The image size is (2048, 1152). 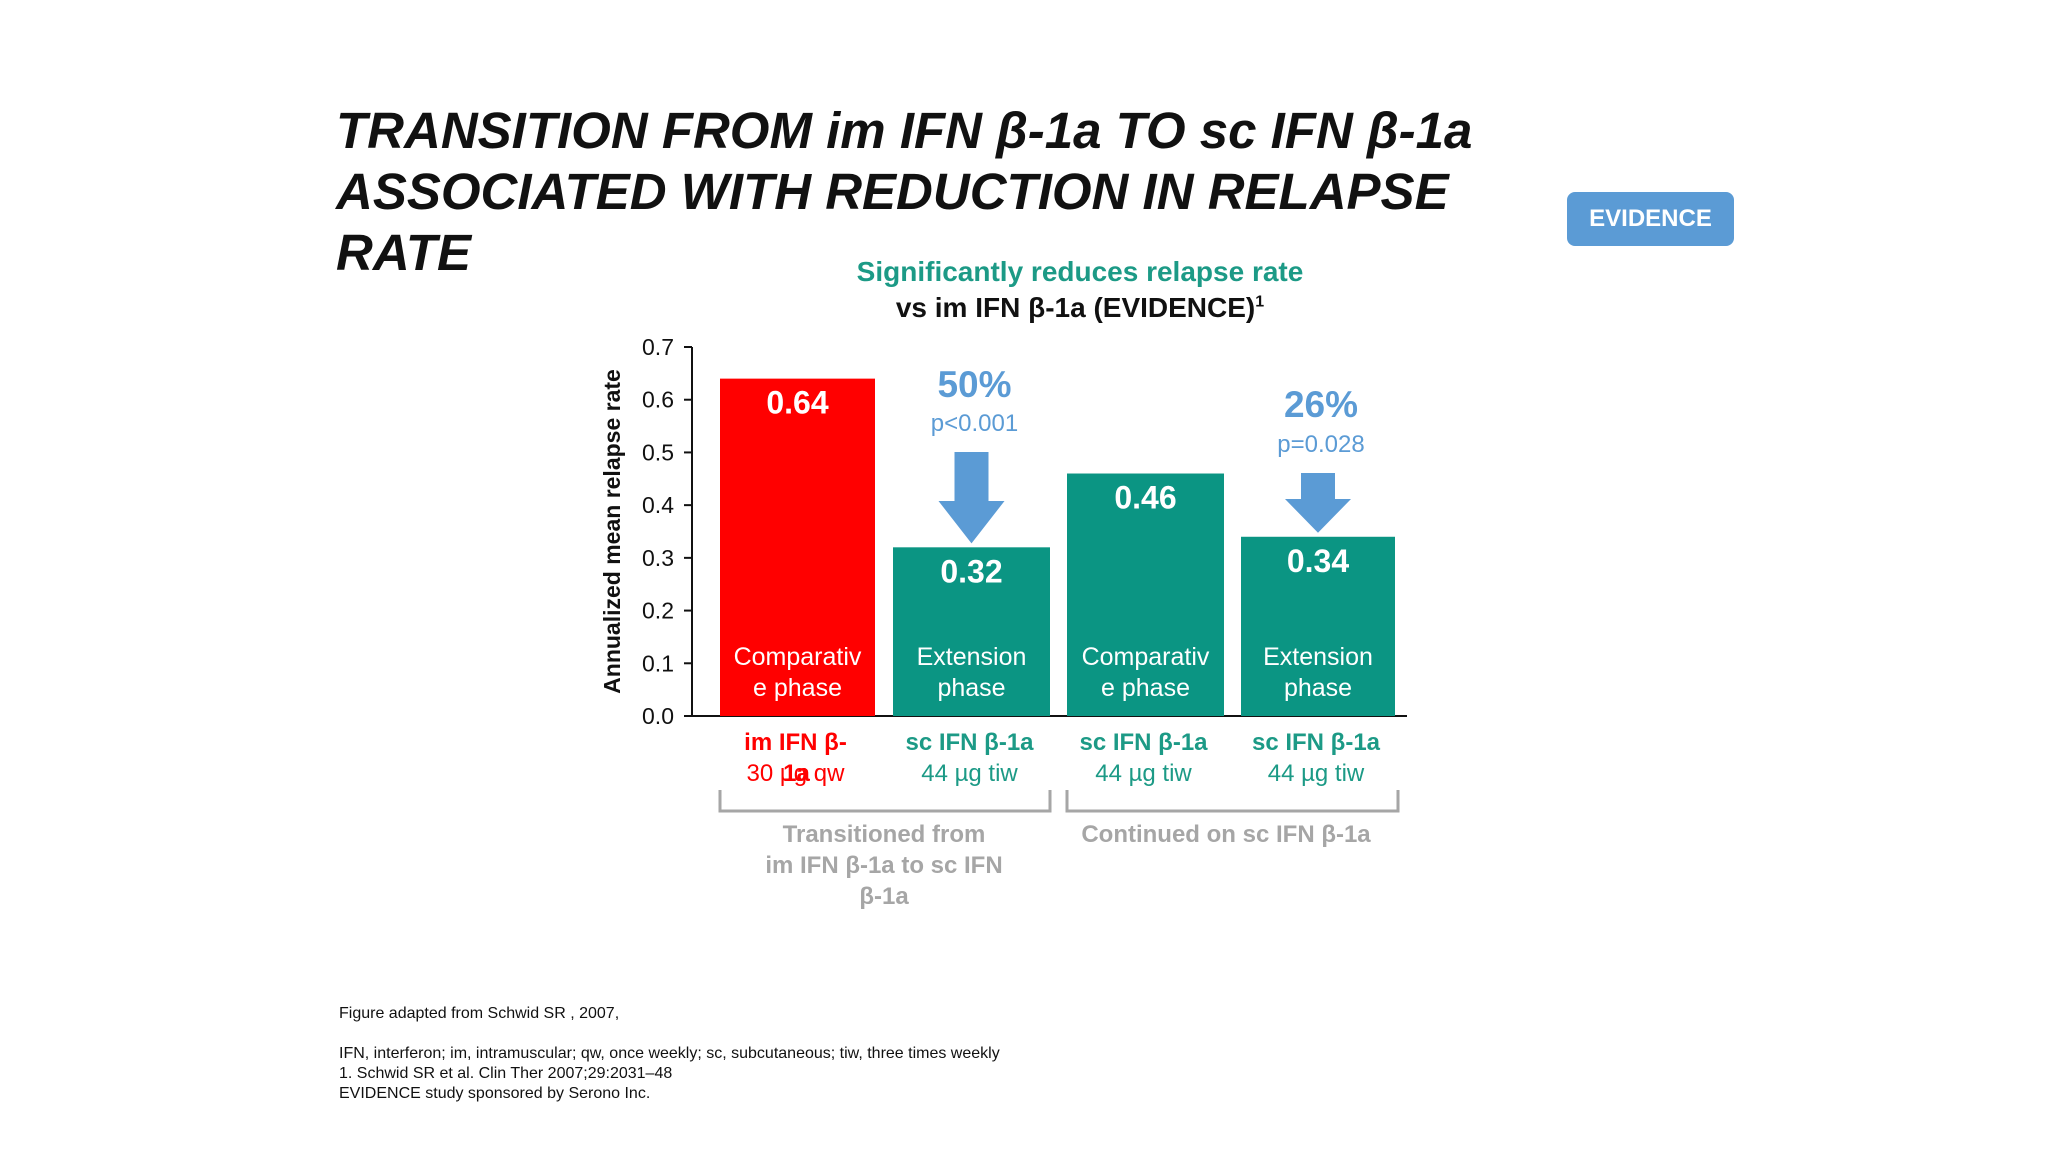 What do you see at coordinates (789, 1034) in the screenshot?
I see `footnote-spacer` at bounding box center [789, 1034].